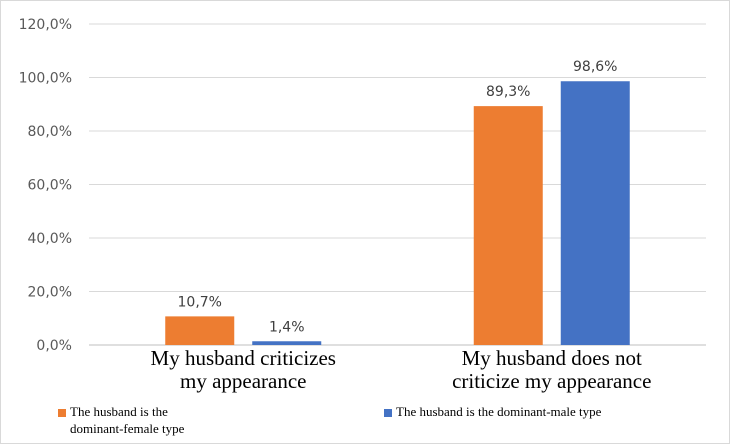  What do you see at coordinates (287, 327) in the screenshot?
I see `data-label: 1,4%` at bounding box center [287, 327].